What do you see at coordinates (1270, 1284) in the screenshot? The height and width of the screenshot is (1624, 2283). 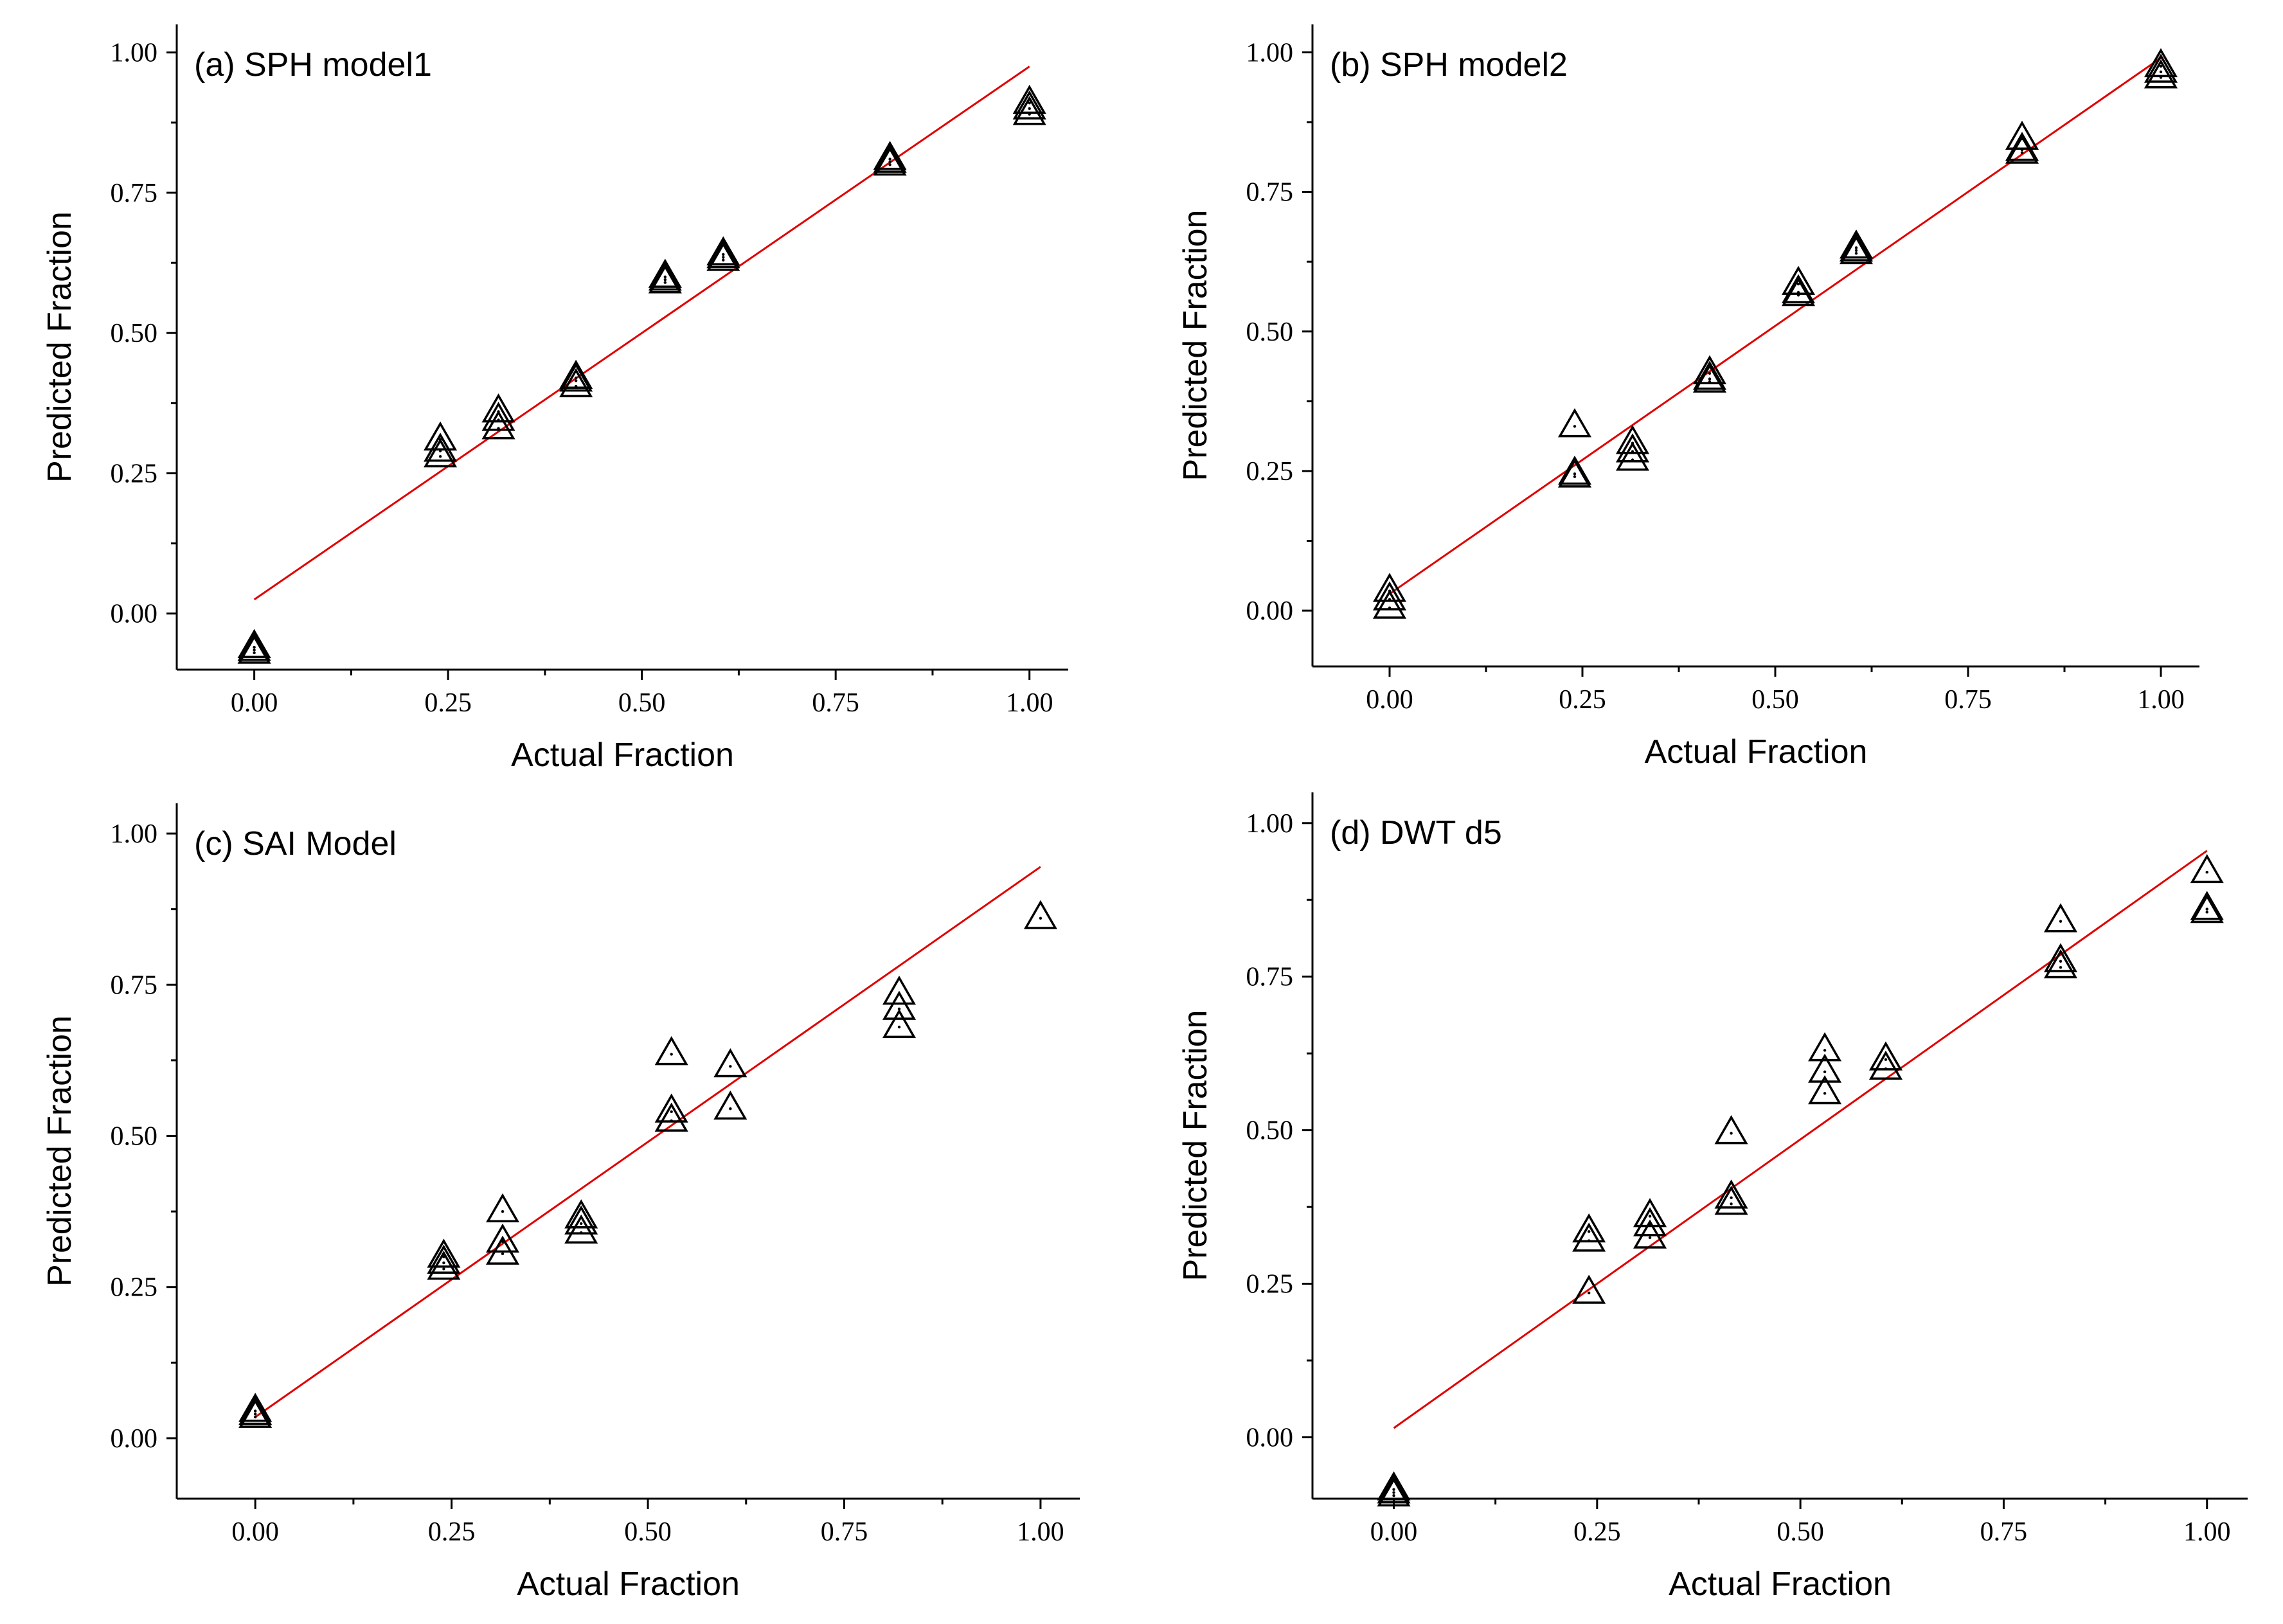 I see `y-tick-label: 0.25` at bounding box center [1270, 1284].